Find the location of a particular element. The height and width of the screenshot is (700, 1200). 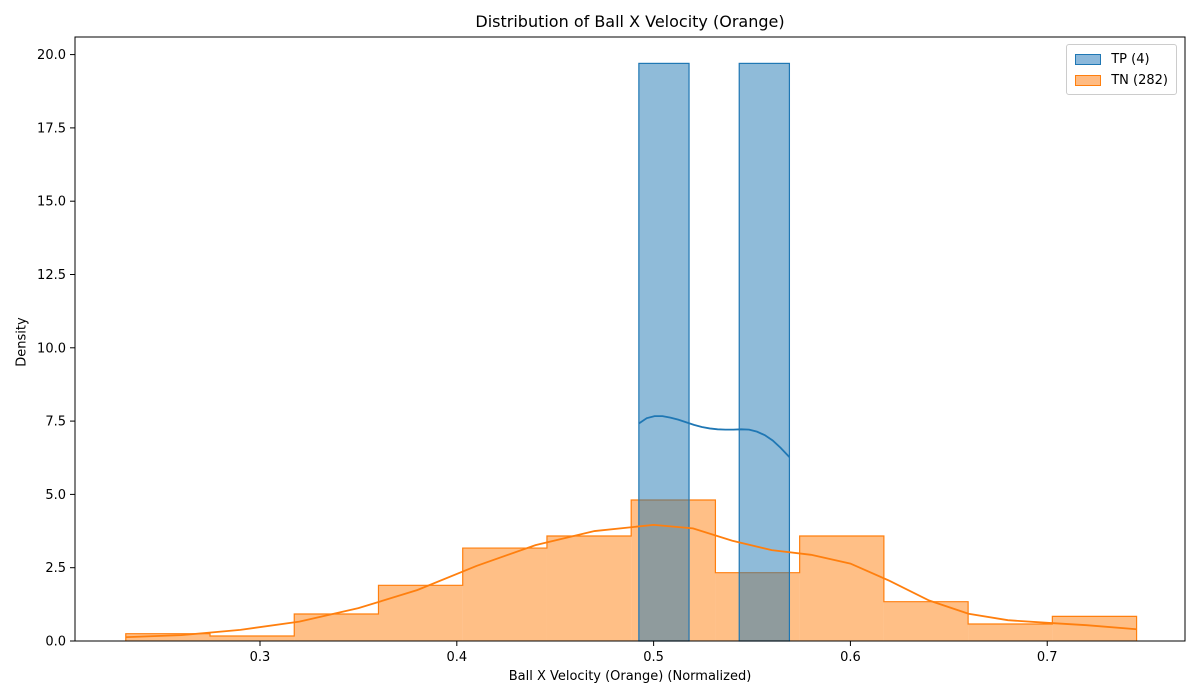

y-tick-label-6: 15.0 is located at coordinates (51, 202).